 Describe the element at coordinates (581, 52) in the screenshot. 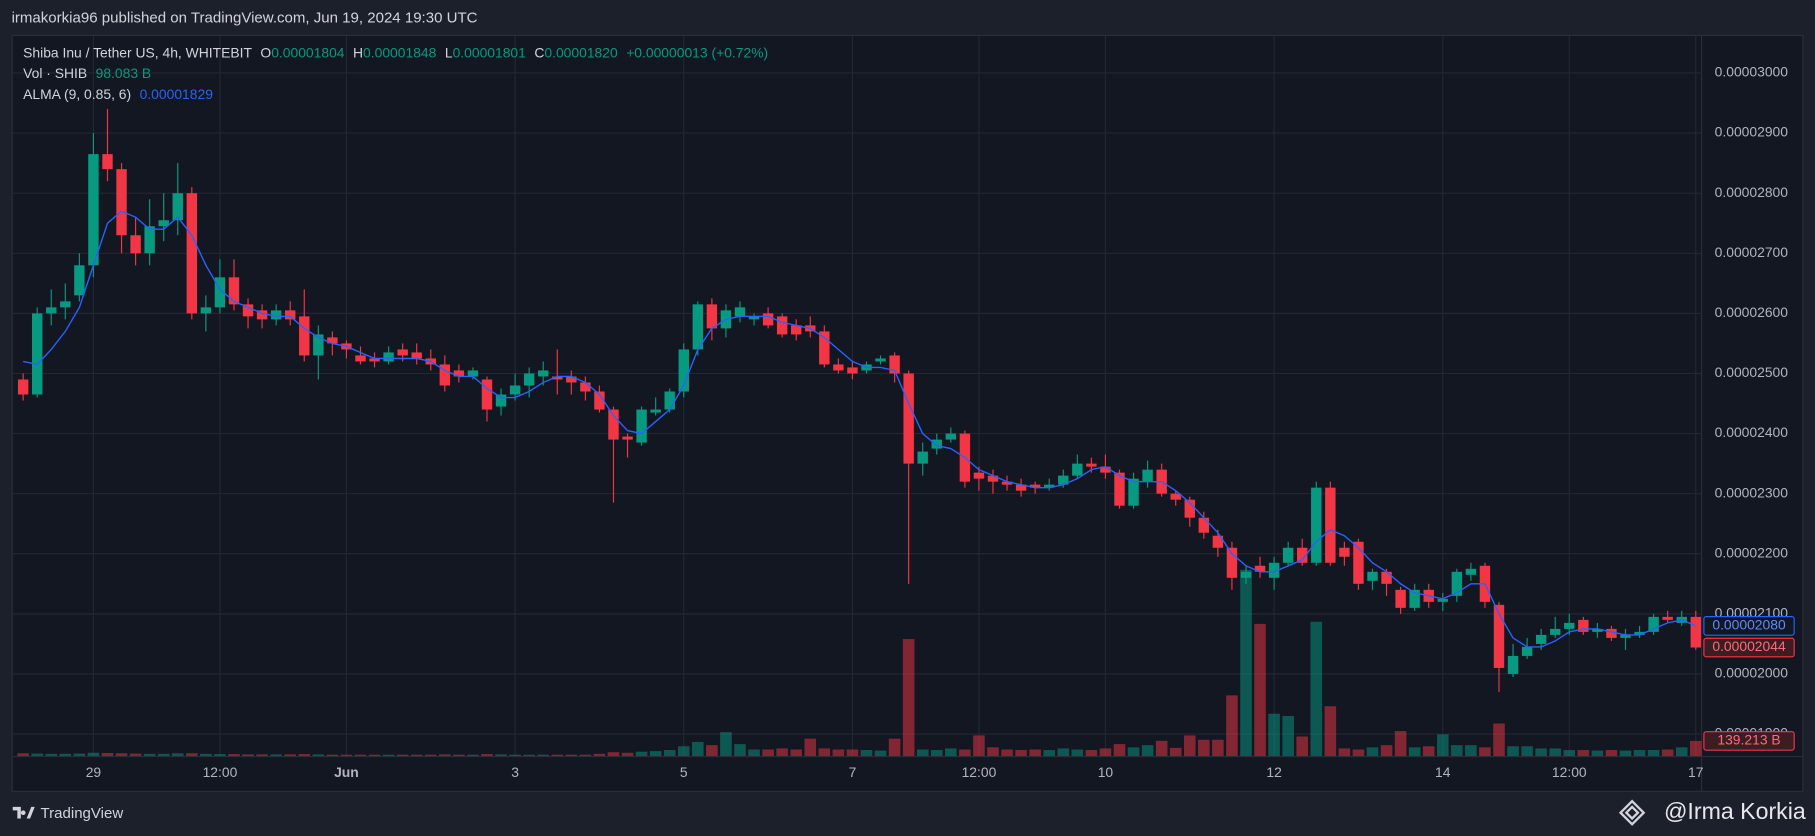

I see `ohlc-value: 0.00001820` at that location.